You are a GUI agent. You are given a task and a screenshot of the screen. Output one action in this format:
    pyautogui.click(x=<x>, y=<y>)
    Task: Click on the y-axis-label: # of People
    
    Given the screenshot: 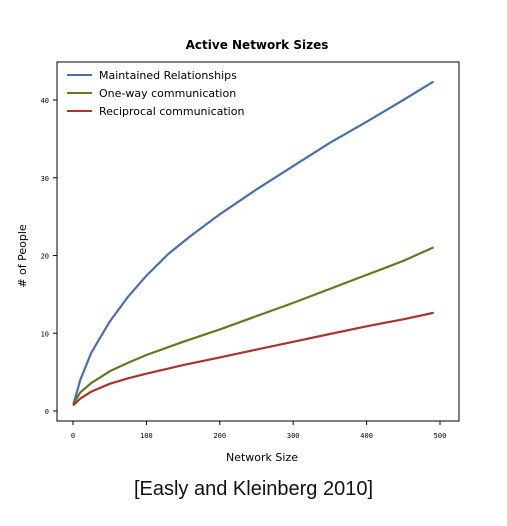 What is the action you would take?
    pyautogui.click(x=22, y=256)
    